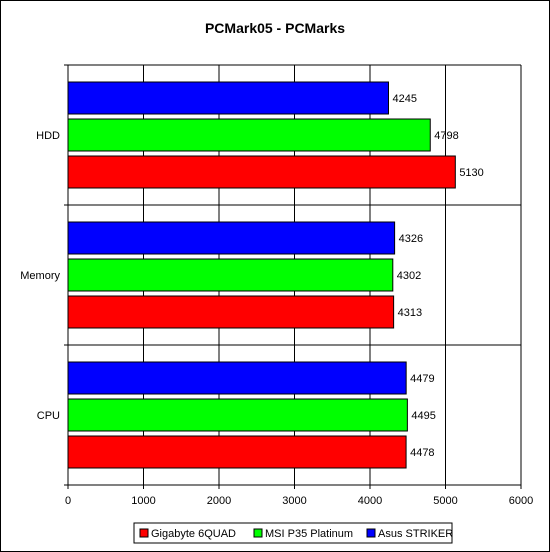  I want to click on x-tick-label: 6000, so click(521, 501).